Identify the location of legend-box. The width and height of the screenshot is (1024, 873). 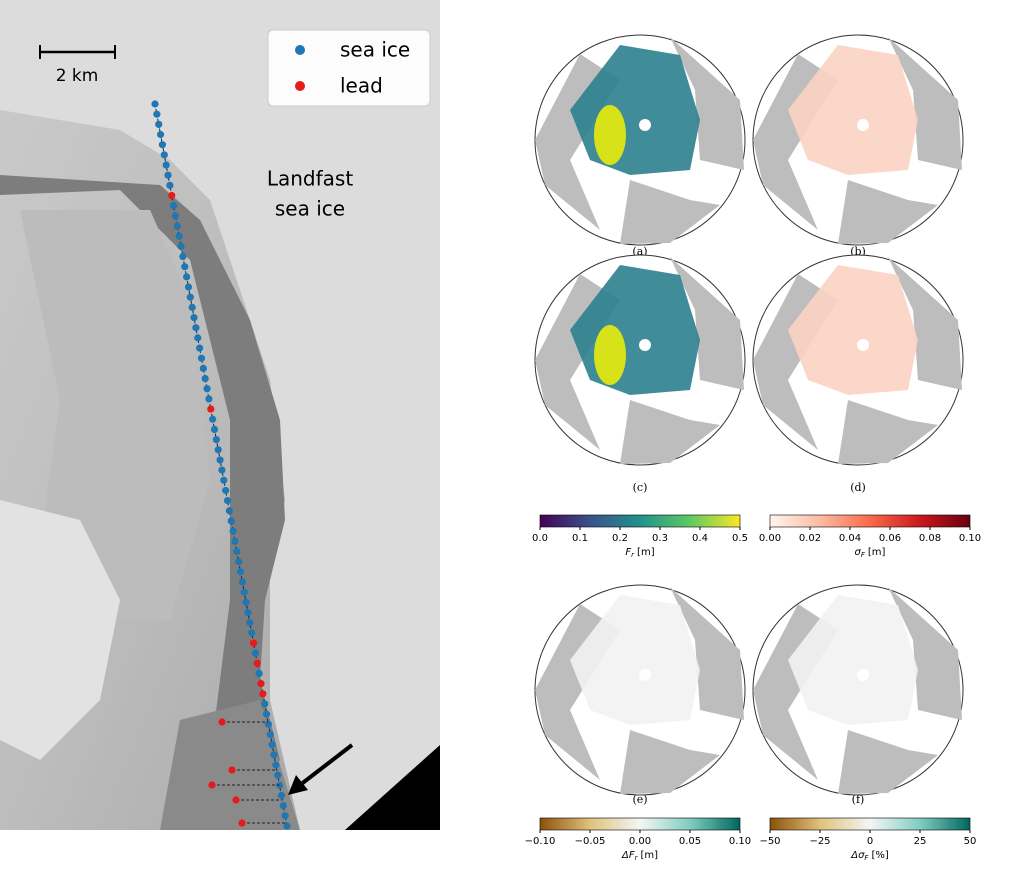
(349, 68).